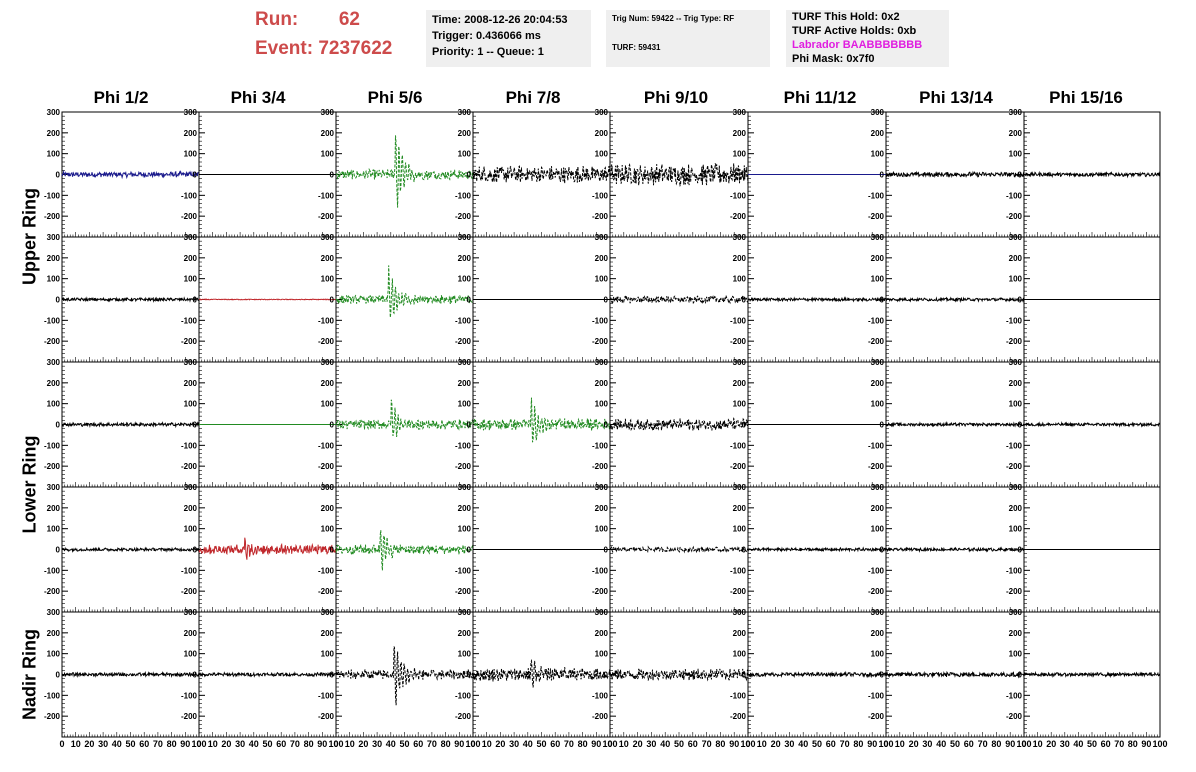  Describe the element at coordinates (307, 20) in the screenshot. I see `run-line: Run: 62` at that location.